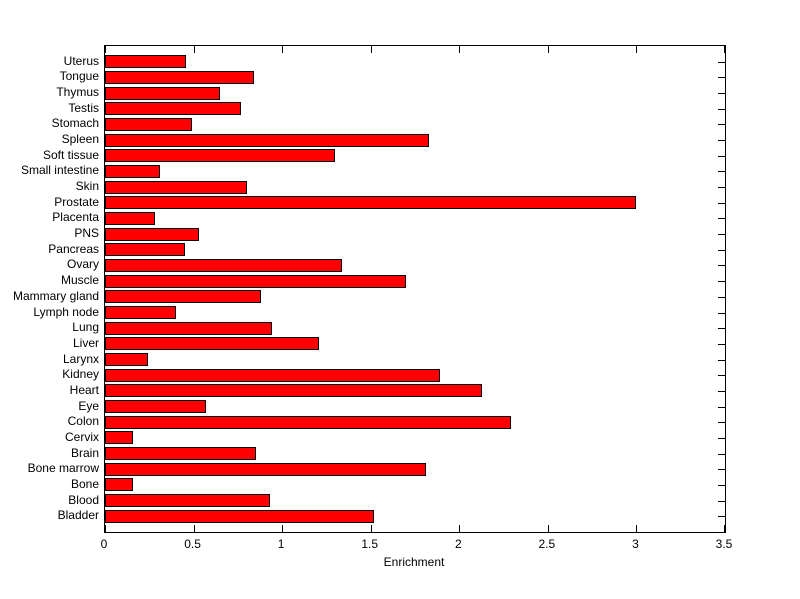 The image size is (800, 599). What do you see at coordinates (79, 280) in the screenshot?
I see `y-tick-label-muscle: Muscle` at bounding box center [79, 280].